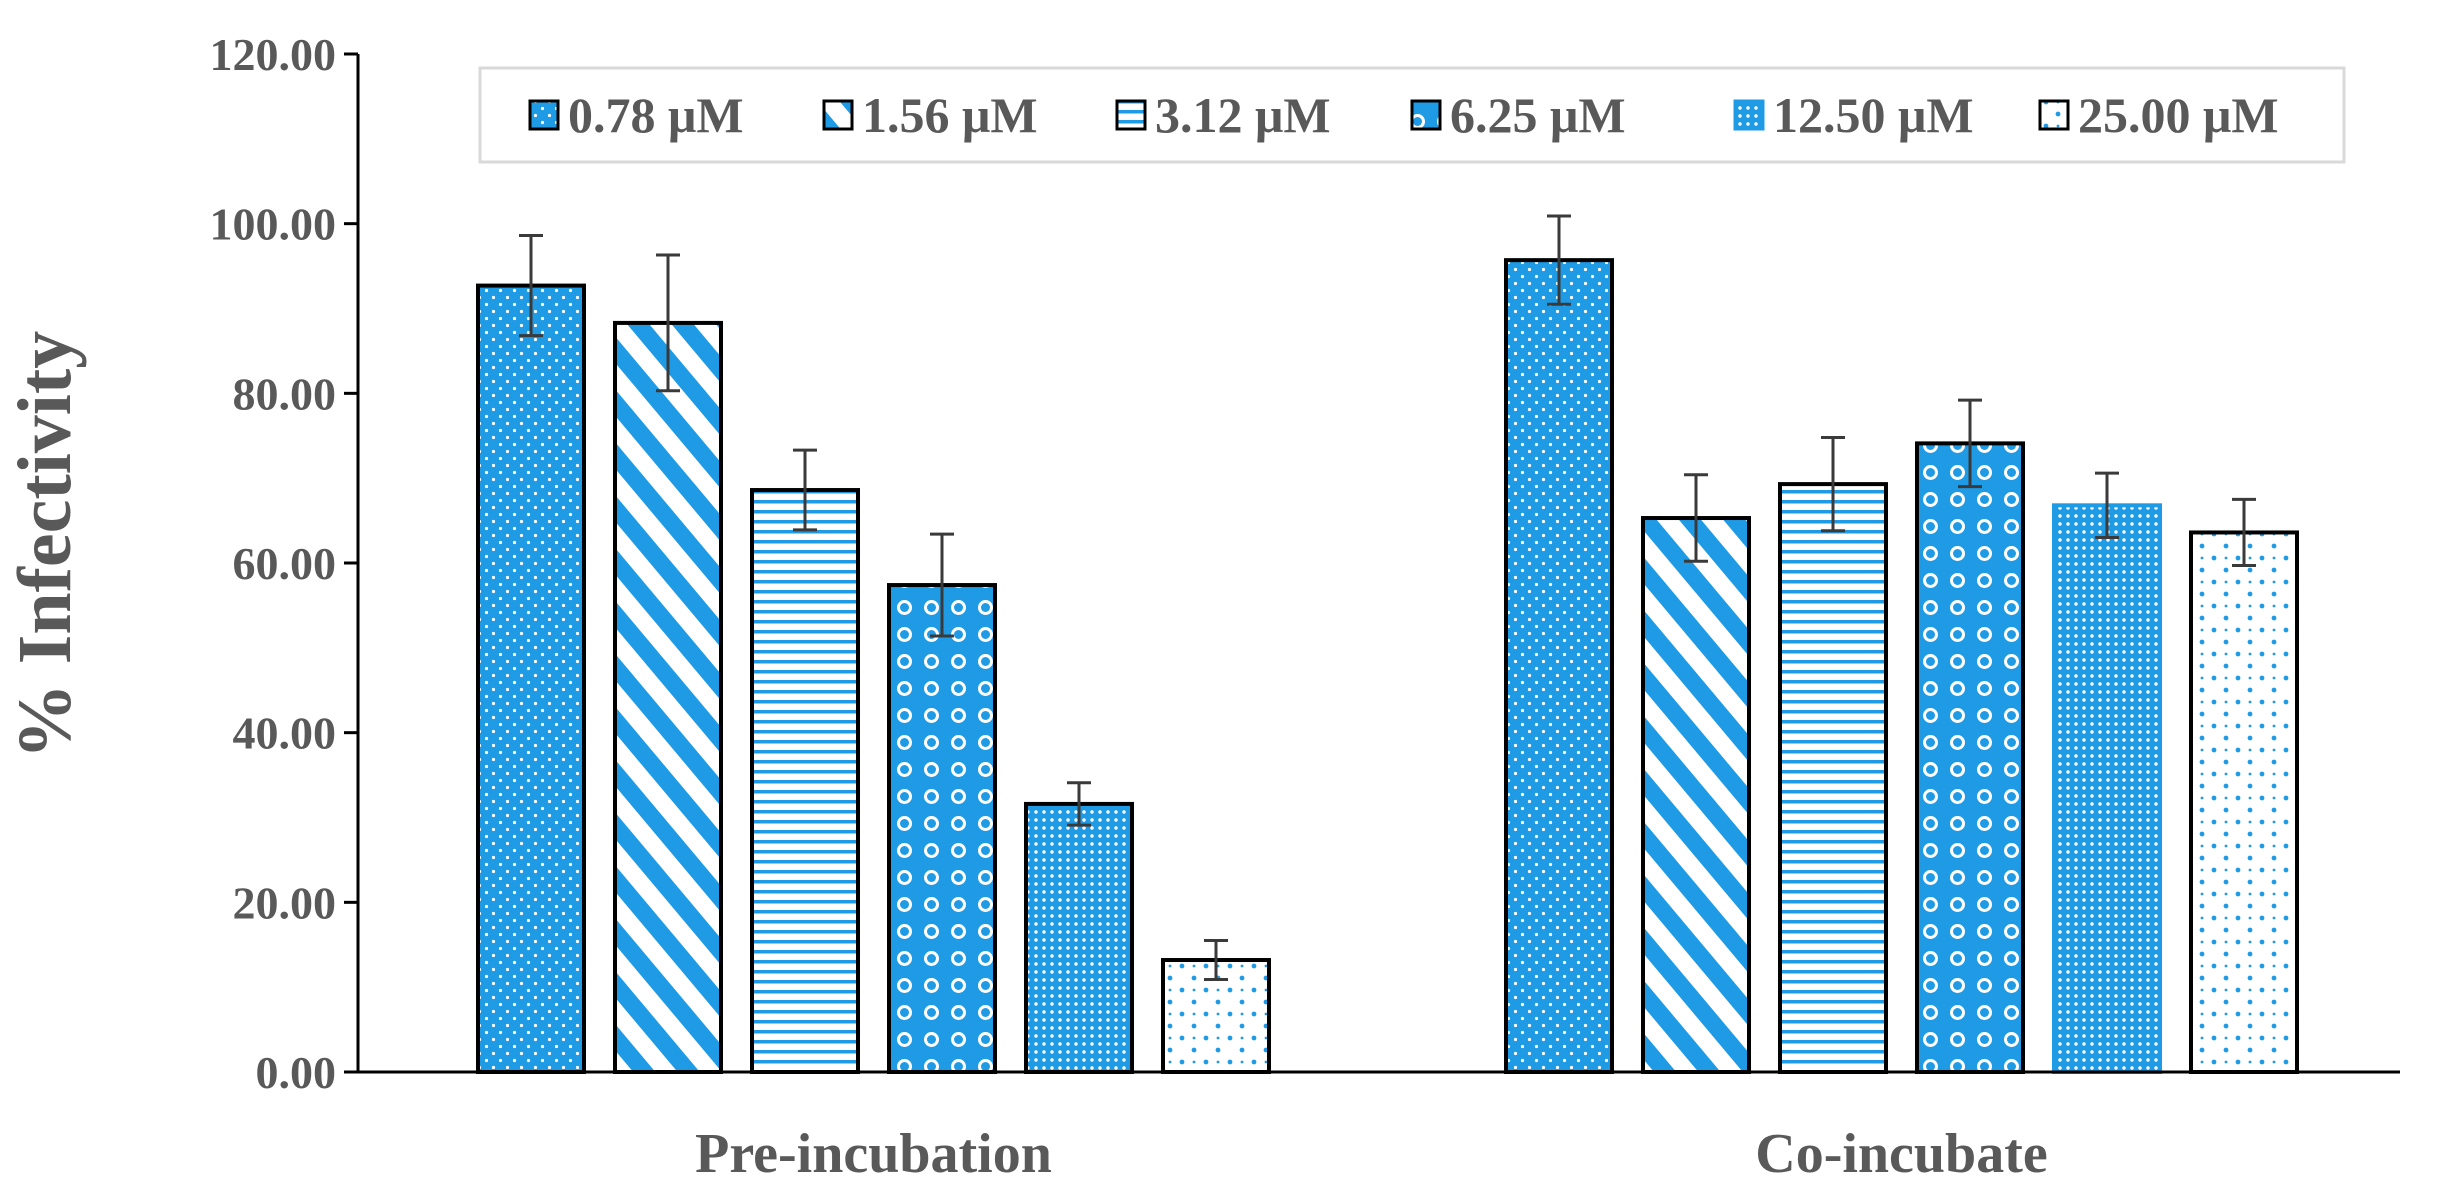  What do you see at coordinates (1538, 115) in the screenshot?
I see `legend-label: 6.25 μM` at bounding box center [1538, 115].